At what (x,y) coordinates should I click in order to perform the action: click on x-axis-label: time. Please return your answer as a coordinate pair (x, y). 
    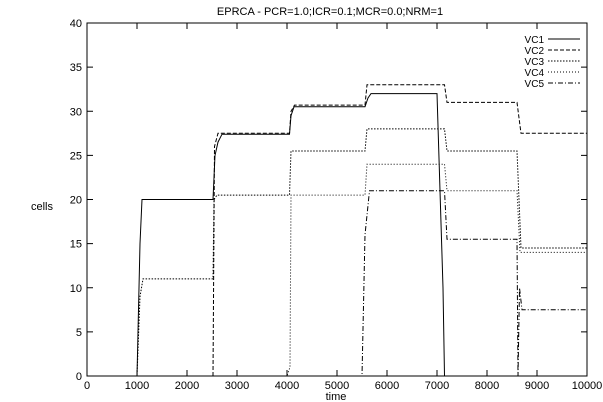
    Looking at the image, I should click on (336, 396).